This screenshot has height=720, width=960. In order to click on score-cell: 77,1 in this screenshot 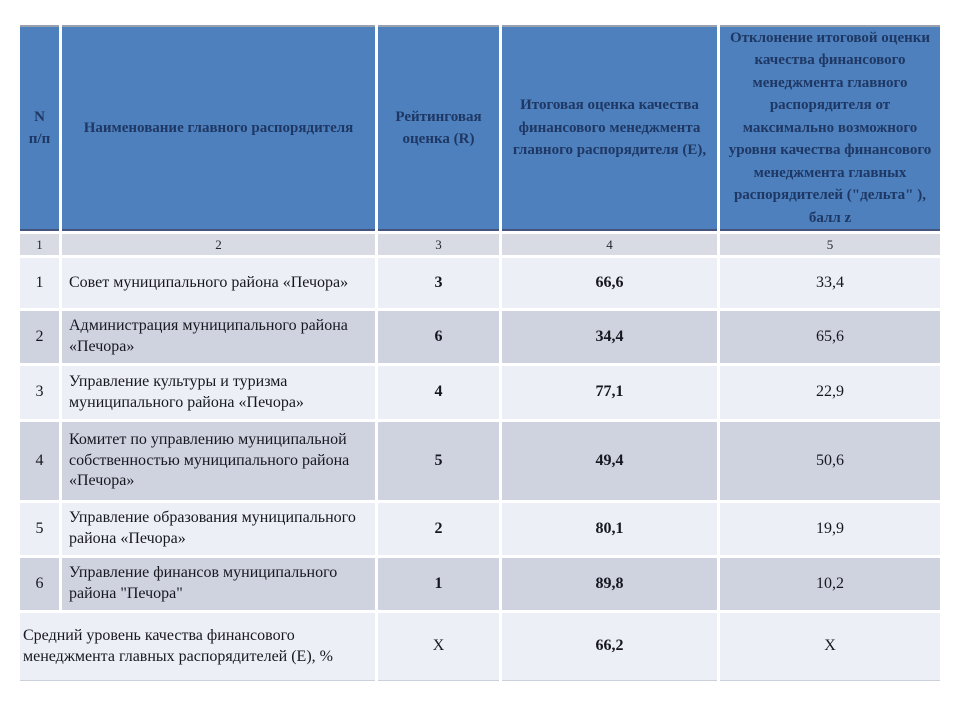, I will do `click(609, 392)`.